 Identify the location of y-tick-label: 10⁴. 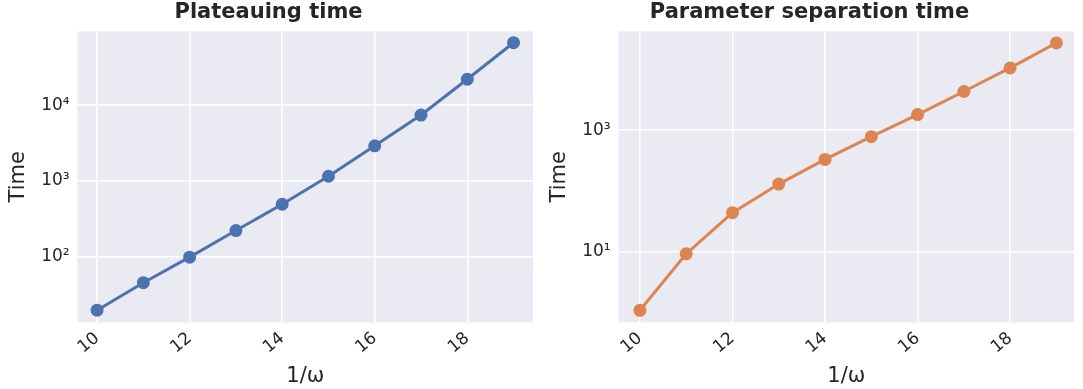
(55, 103).